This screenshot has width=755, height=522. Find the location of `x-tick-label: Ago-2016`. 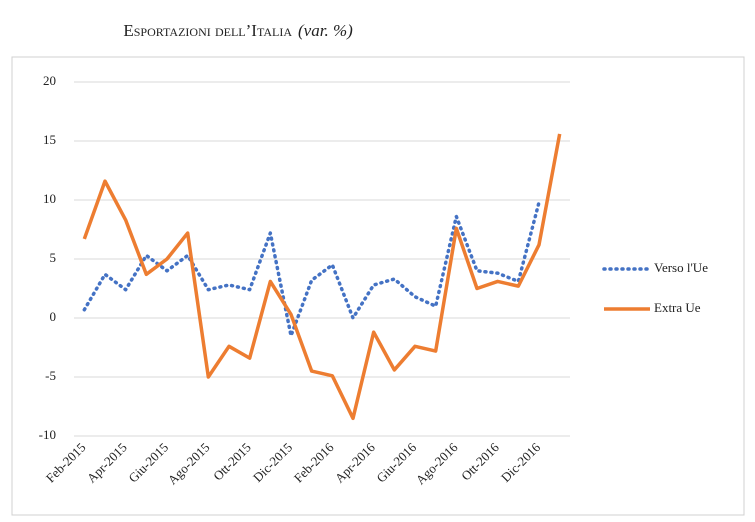

x-tick-label: Ago-2016 is located at coordinates (437, 463).